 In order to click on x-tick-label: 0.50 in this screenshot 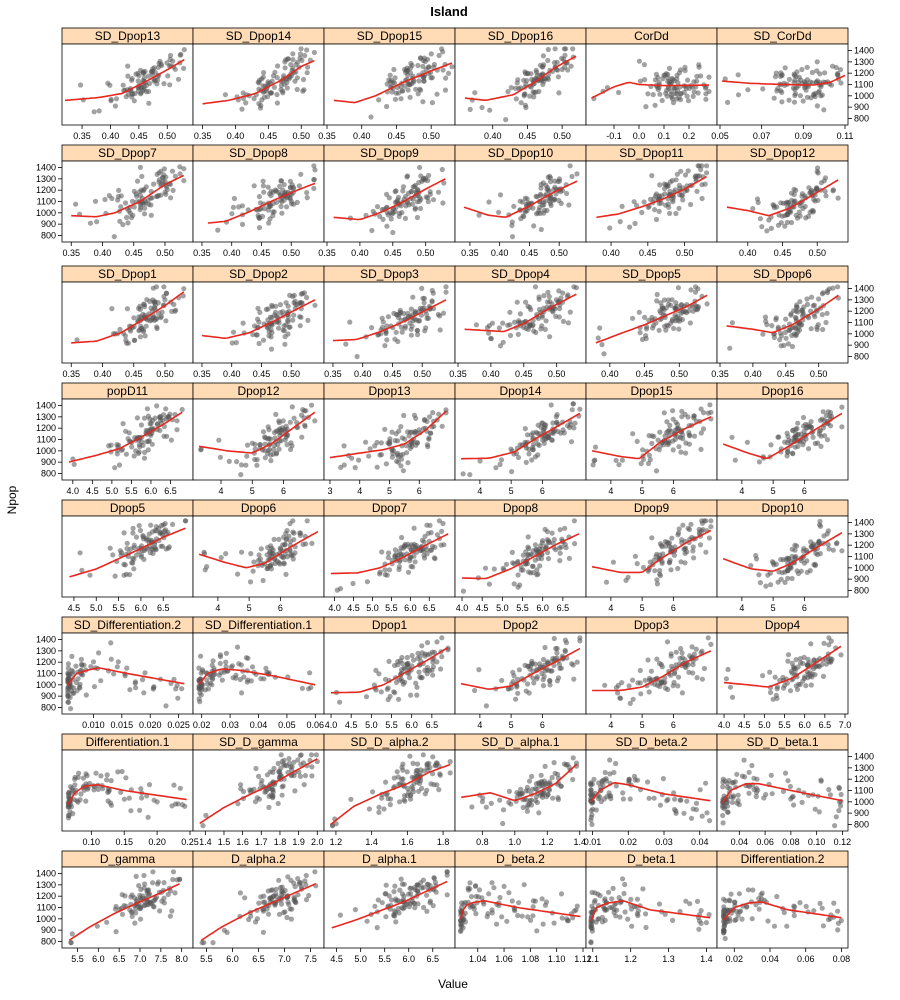, I will do `click(291, 253)`.